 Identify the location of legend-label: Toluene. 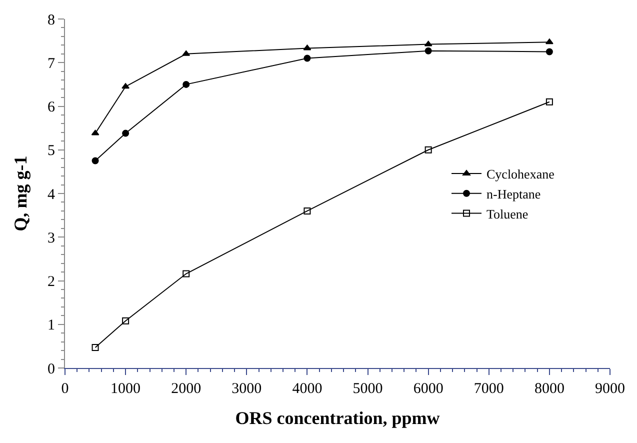
(507, 214).